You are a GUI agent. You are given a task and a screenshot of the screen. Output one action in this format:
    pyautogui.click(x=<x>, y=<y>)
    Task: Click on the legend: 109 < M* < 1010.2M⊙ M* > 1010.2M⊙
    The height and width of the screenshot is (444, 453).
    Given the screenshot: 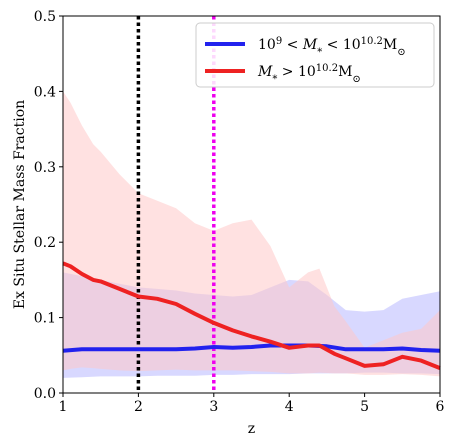 What is the action you would take?
    pyautogui.click(x=315, y=55)
    